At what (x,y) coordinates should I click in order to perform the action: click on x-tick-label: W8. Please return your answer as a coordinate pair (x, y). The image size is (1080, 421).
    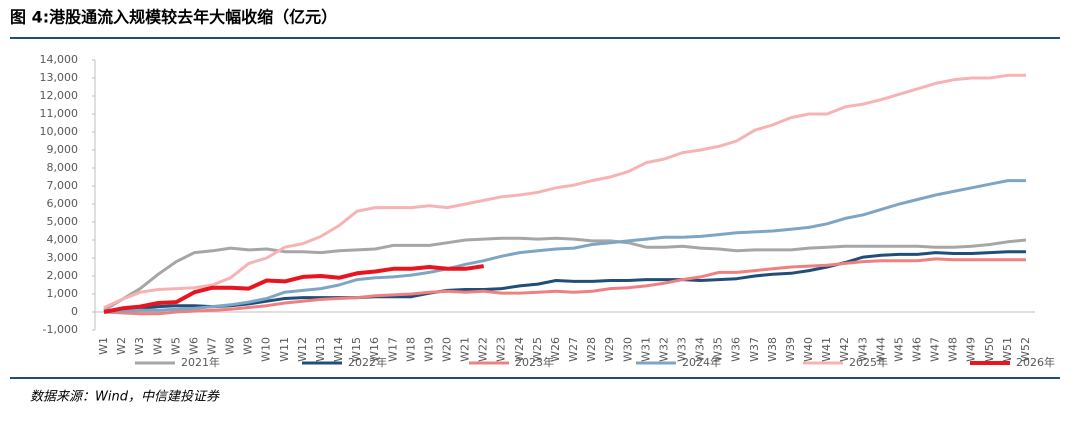
    Looking at the image, I should click on (230, 346).